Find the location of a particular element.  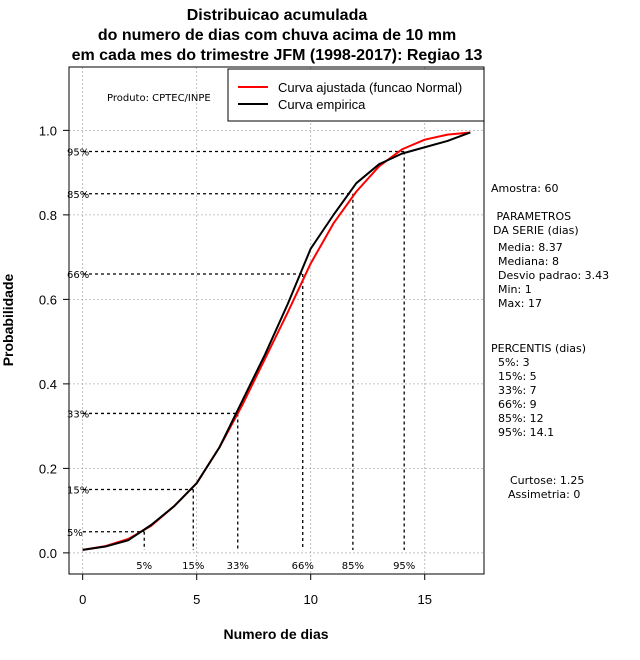

y-axis-label: Probabilidade is located at coordinates (8, 320).